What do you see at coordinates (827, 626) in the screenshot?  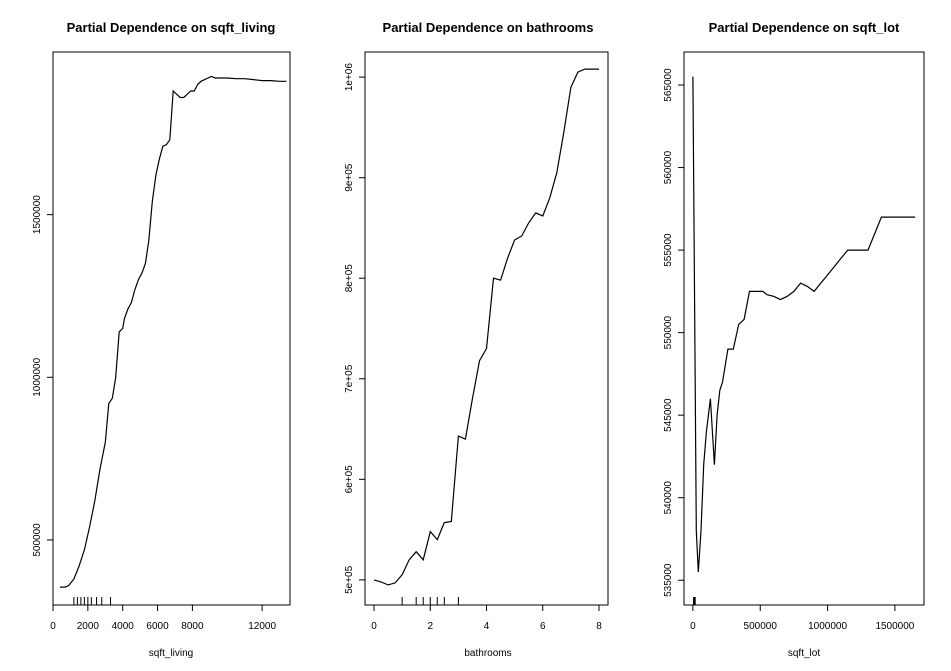 I see `x-tick-label: 1000000` at bounding box center [827, 626].